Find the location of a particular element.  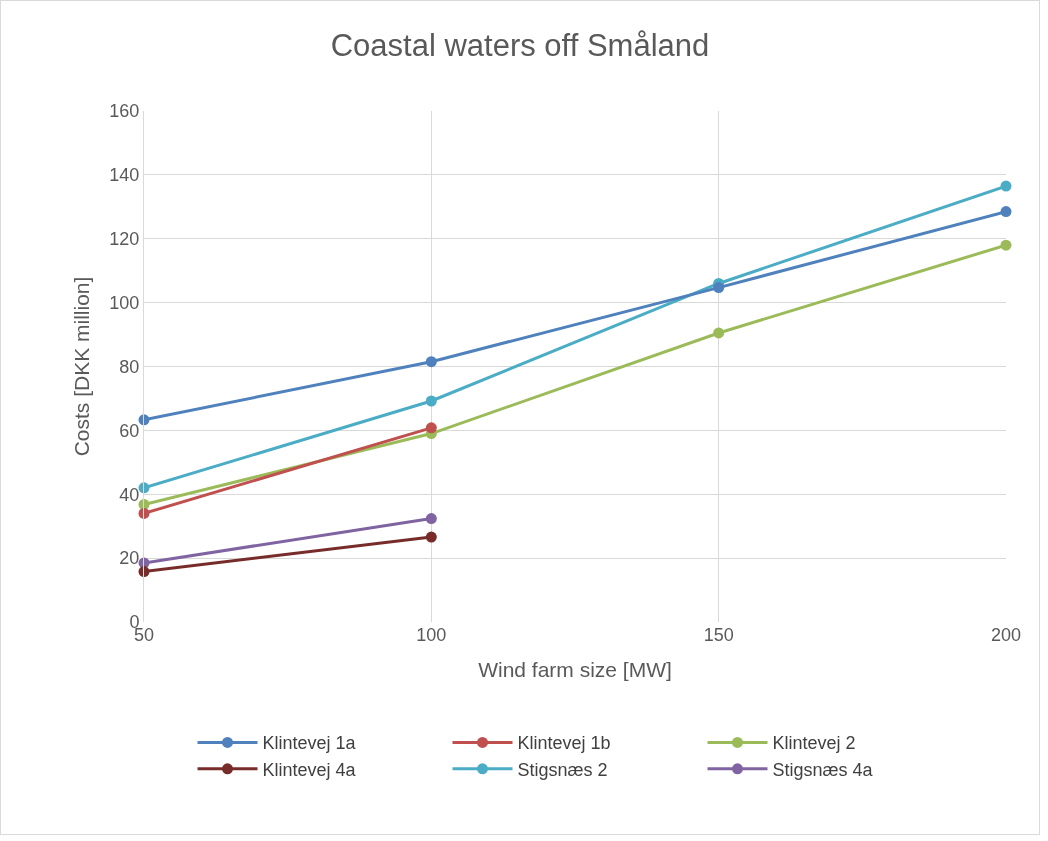

legend-label: Stigsnæs 4a is located at coordinates (823, 769).